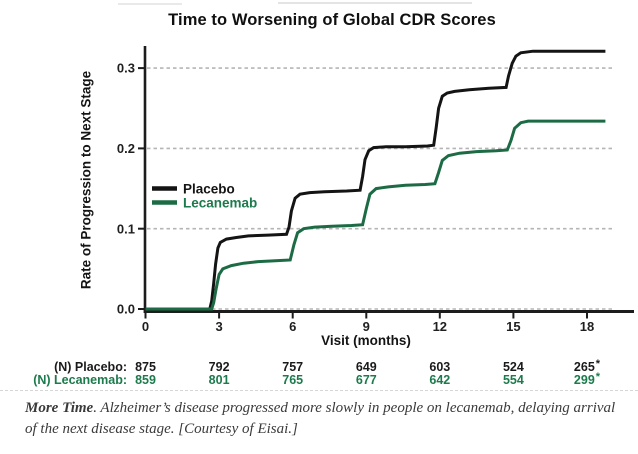 This screenshot has height=454, width=638. Describe the element at coordinates (220, 203) in the screenshot. I see `legend-label-lecanemab: Lecanemab` at that location.